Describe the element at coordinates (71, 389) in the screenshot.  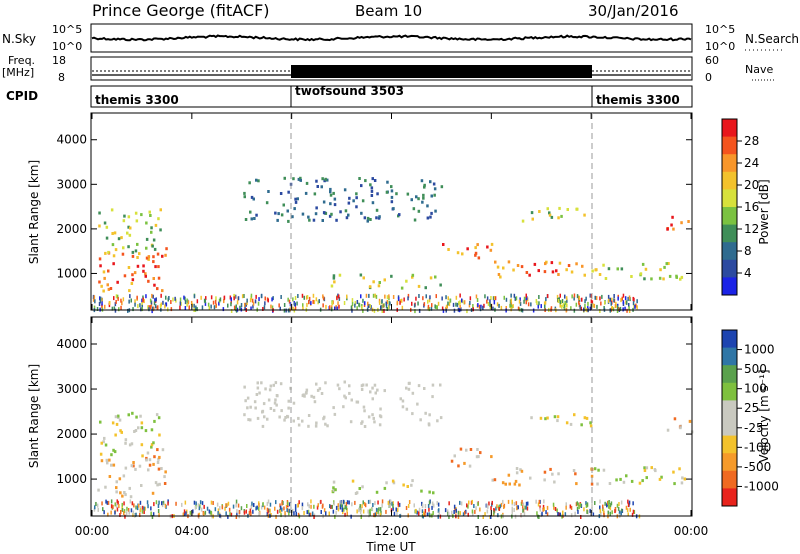
I see `ytick-label: 3000` at that location.